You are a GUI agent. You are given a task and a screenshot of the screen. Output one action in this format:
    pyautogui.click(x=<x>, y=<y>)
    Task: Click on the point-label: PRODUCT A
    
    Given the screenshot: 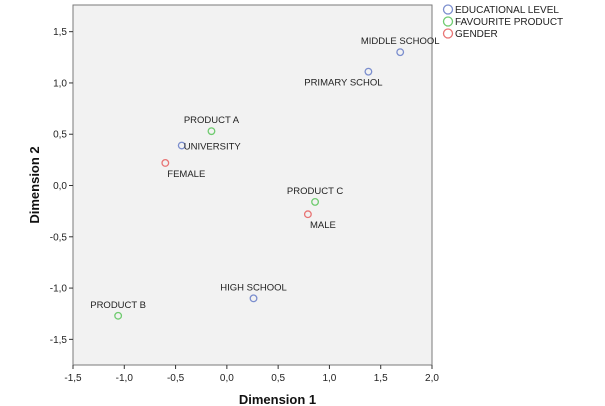 What is the action you would take?
    pyautogui.click(x=212, y=120)
    